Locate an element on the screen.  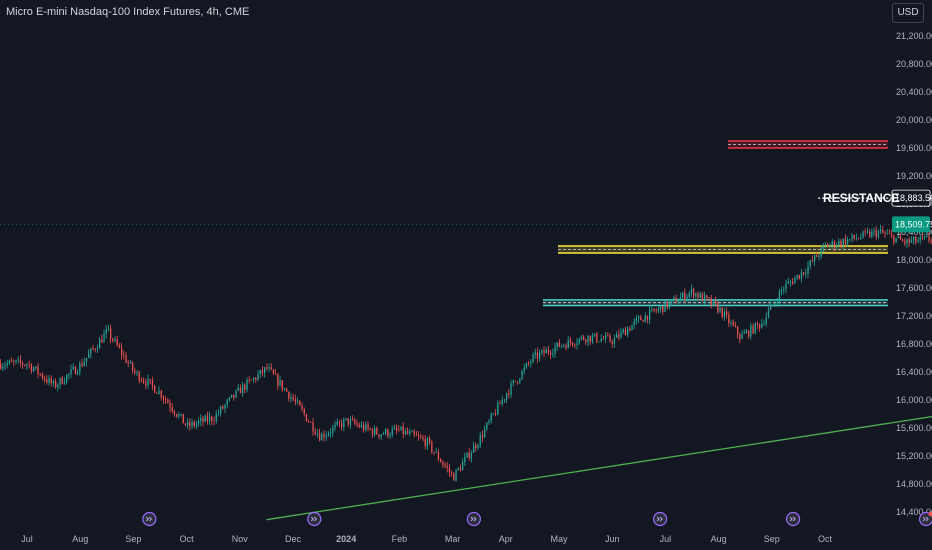
y-tick-label: 16,400.00 is located at coordinates (914, 372).